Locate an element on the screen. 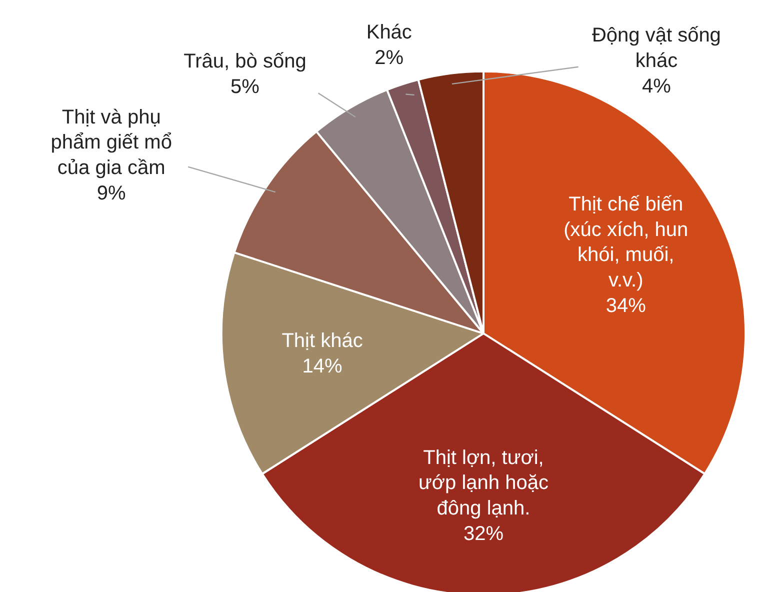 Image resolution: width=782 pixels, height=592 pixels. slice-label: Thịt khác is located at coordinates (322, 341).